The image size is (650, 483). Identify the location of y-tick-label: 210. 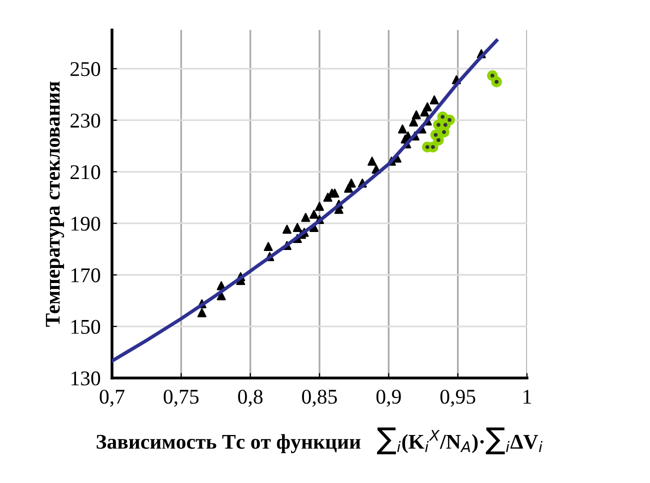
(85, 172).